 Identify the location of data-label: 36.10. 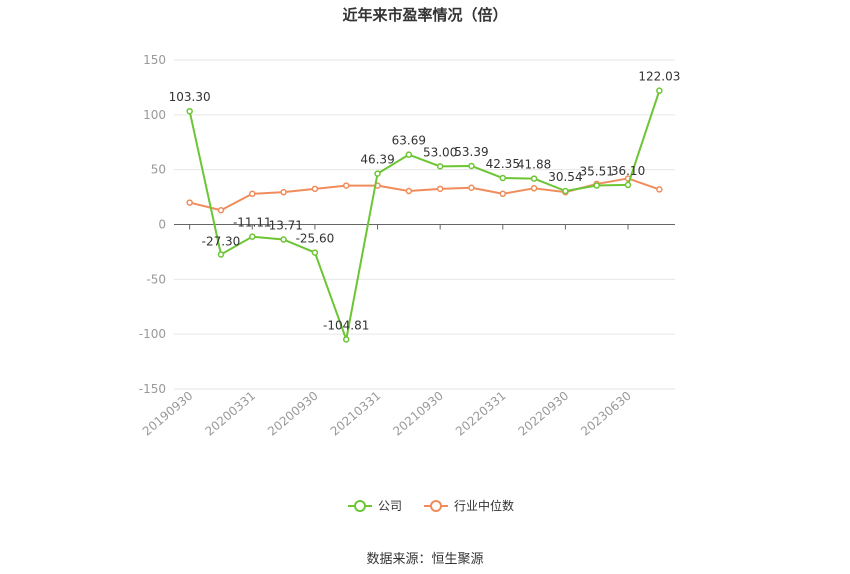
(628, 171).